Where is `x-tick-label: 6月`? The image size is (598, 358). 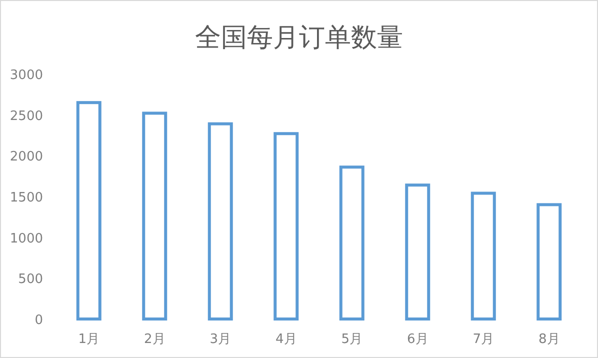 x-tick-label: 6月 is located at coordinates (417, 339).